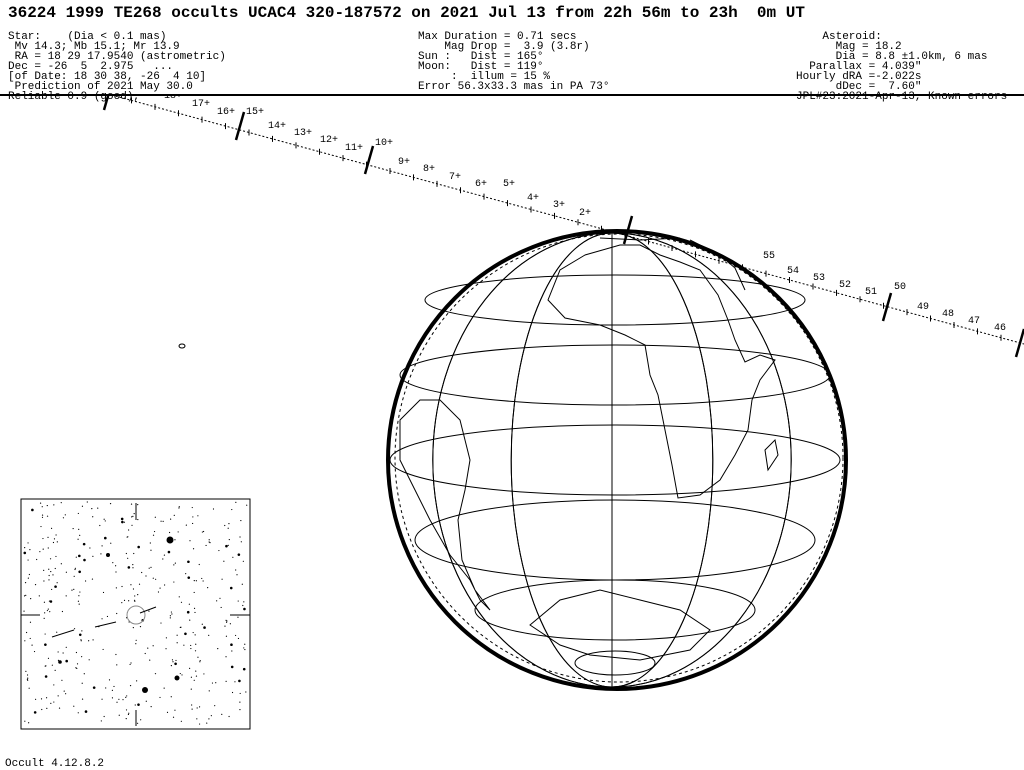 The height and width of the screenshot is (770, 1024). I want to click on bright-star, so click(108, 555).